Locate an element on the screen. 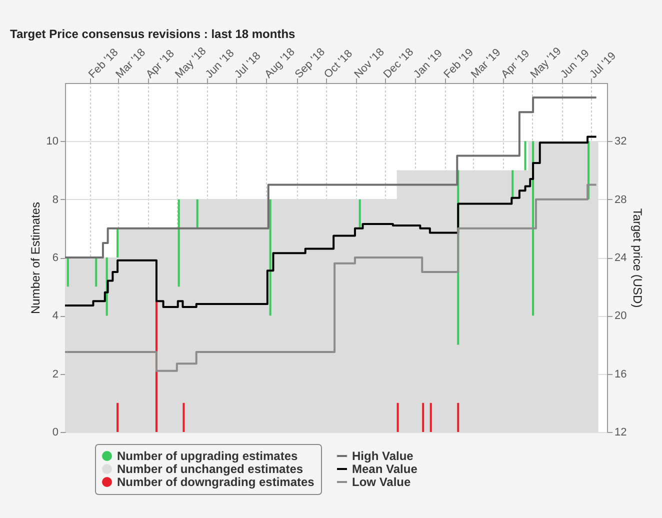  y-tick-label: 6 is located at coordinates (55, 258).